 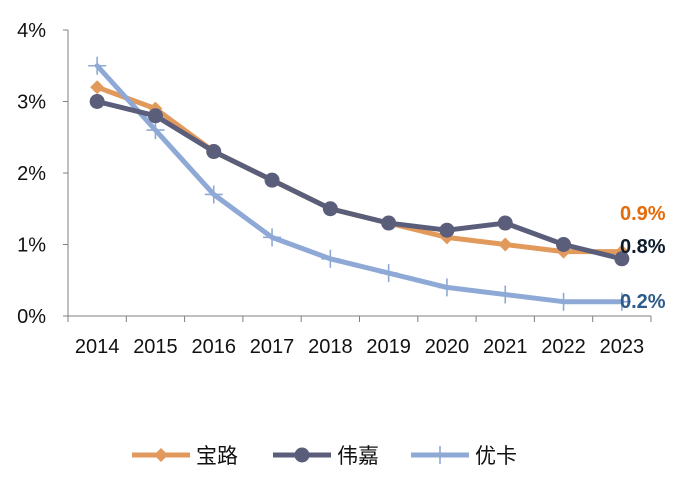 What do you see at coordinates (272, 347) in the screenshot?
I see `x-tick-label: 2017` at bounding box center [272, 347].